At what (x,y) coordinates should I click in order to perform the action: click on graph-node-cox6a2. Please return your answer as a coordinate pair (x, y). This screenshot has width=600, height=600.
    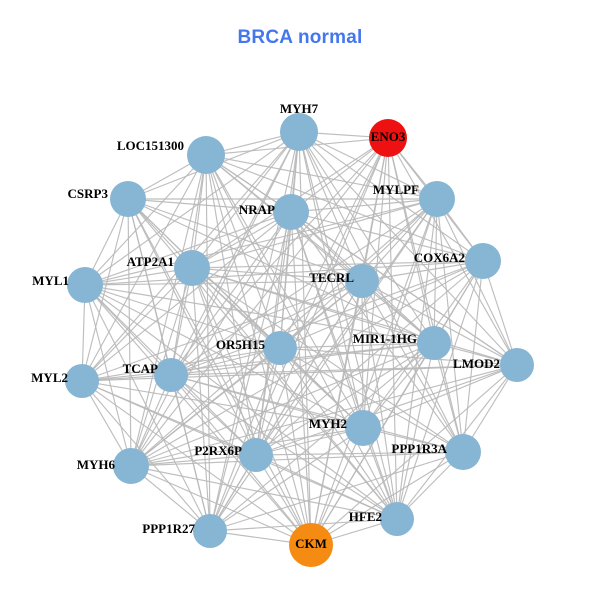
    Looking at the image, I should click on (483, 261).